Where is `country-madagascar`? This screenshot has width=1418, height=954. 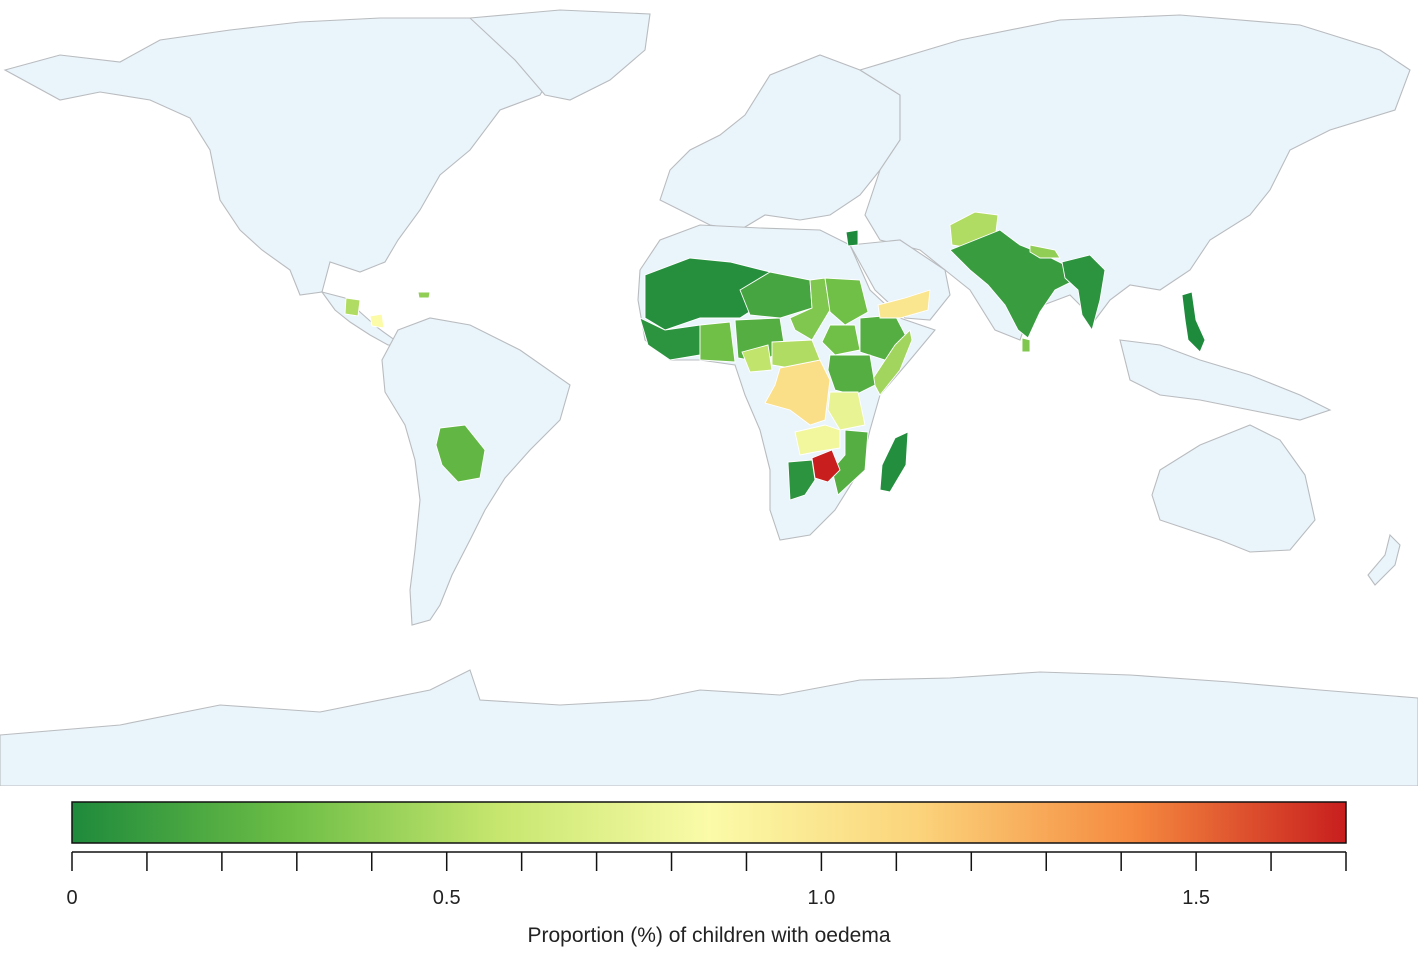
country-madagascar is located at coordinates (894, 462).